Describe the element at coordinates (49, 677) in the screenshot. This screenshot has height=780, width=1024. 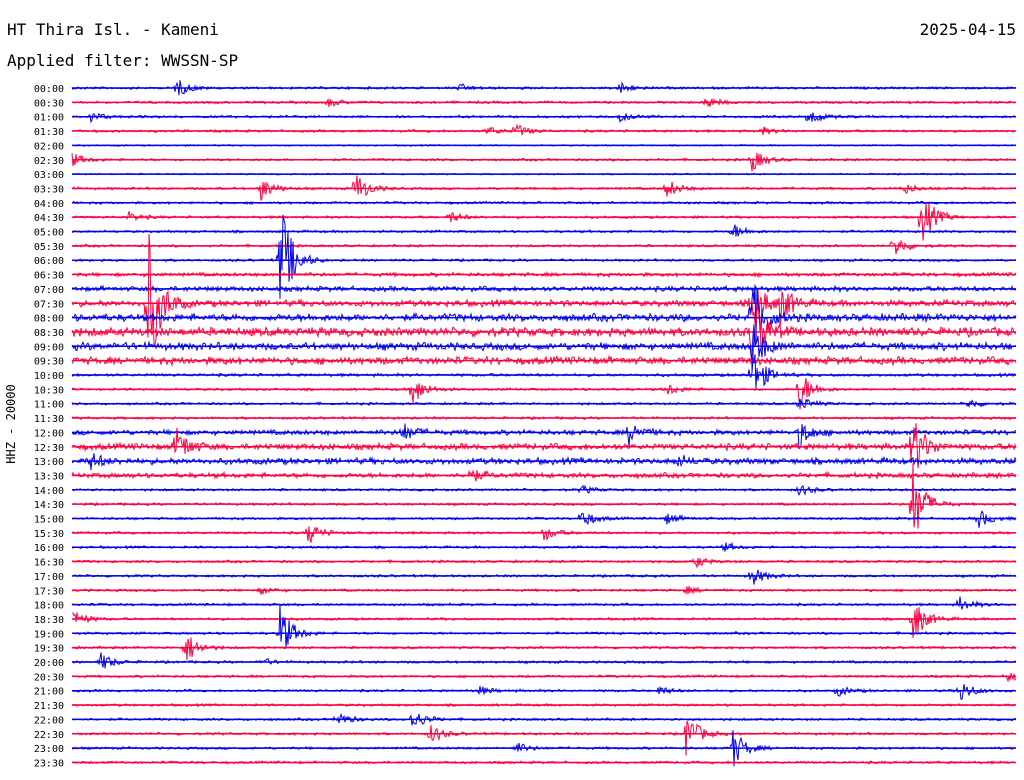
I see `row-time-label: 20:30` at that location.